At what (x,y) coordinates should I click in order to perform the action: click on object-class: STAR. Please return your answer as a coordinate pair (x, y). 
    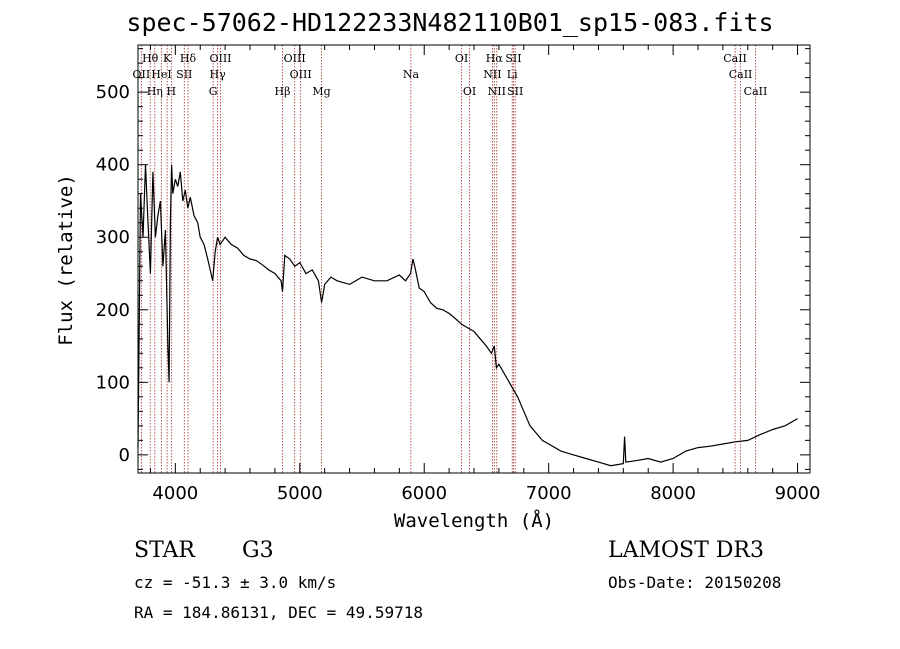
    Looking at the image, I should click on (164, 550).